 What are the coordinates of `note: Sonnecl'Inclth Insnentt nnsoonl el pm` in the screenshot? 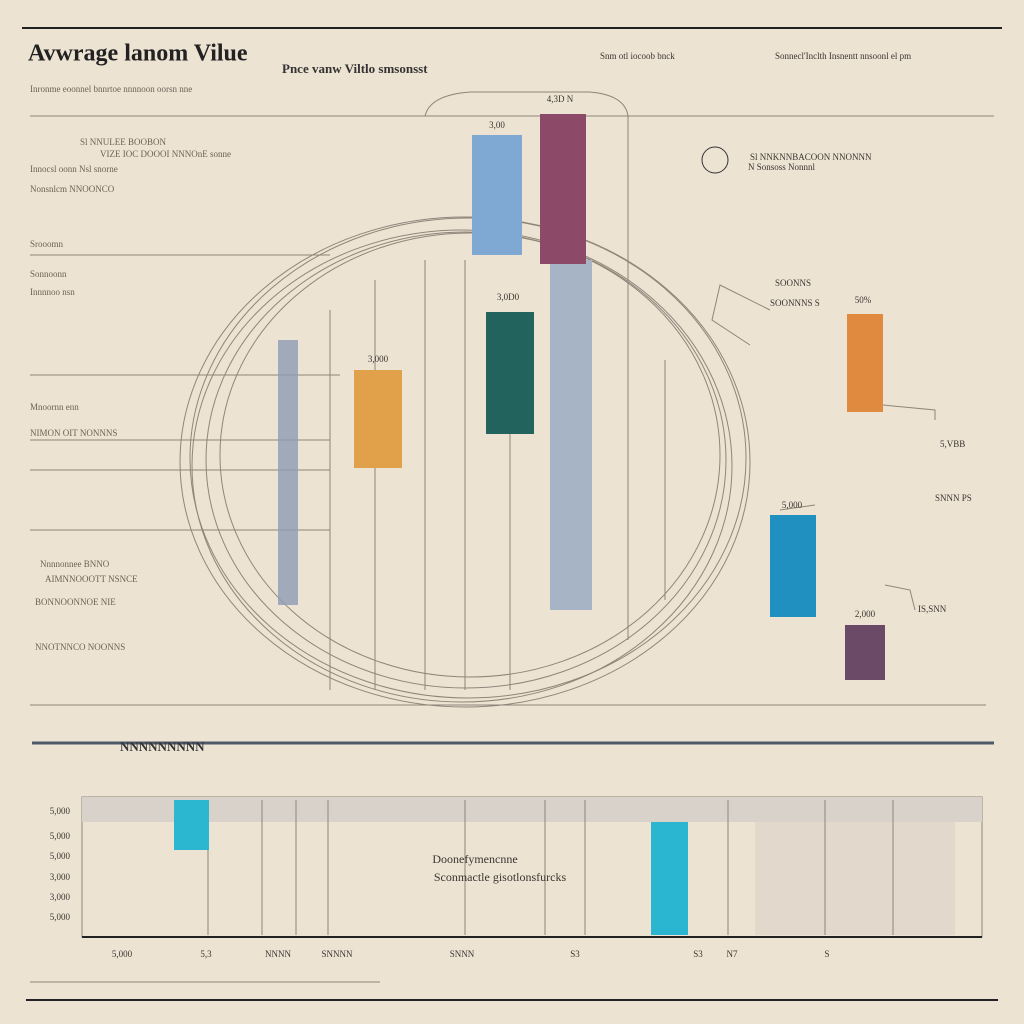 It's located at (843, 56).